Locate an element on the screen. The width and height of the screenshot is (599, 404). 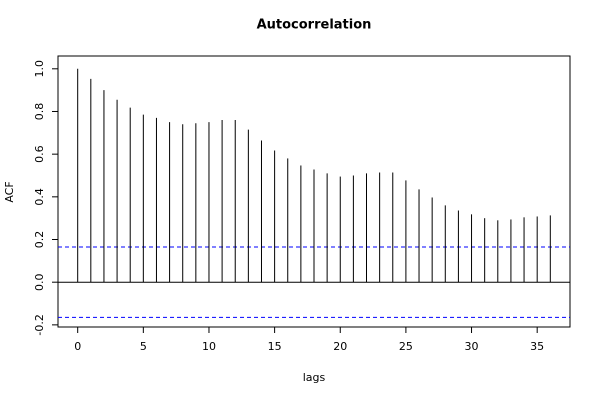
y-tick-label: 0.2 is located at coordinates (39, 240).